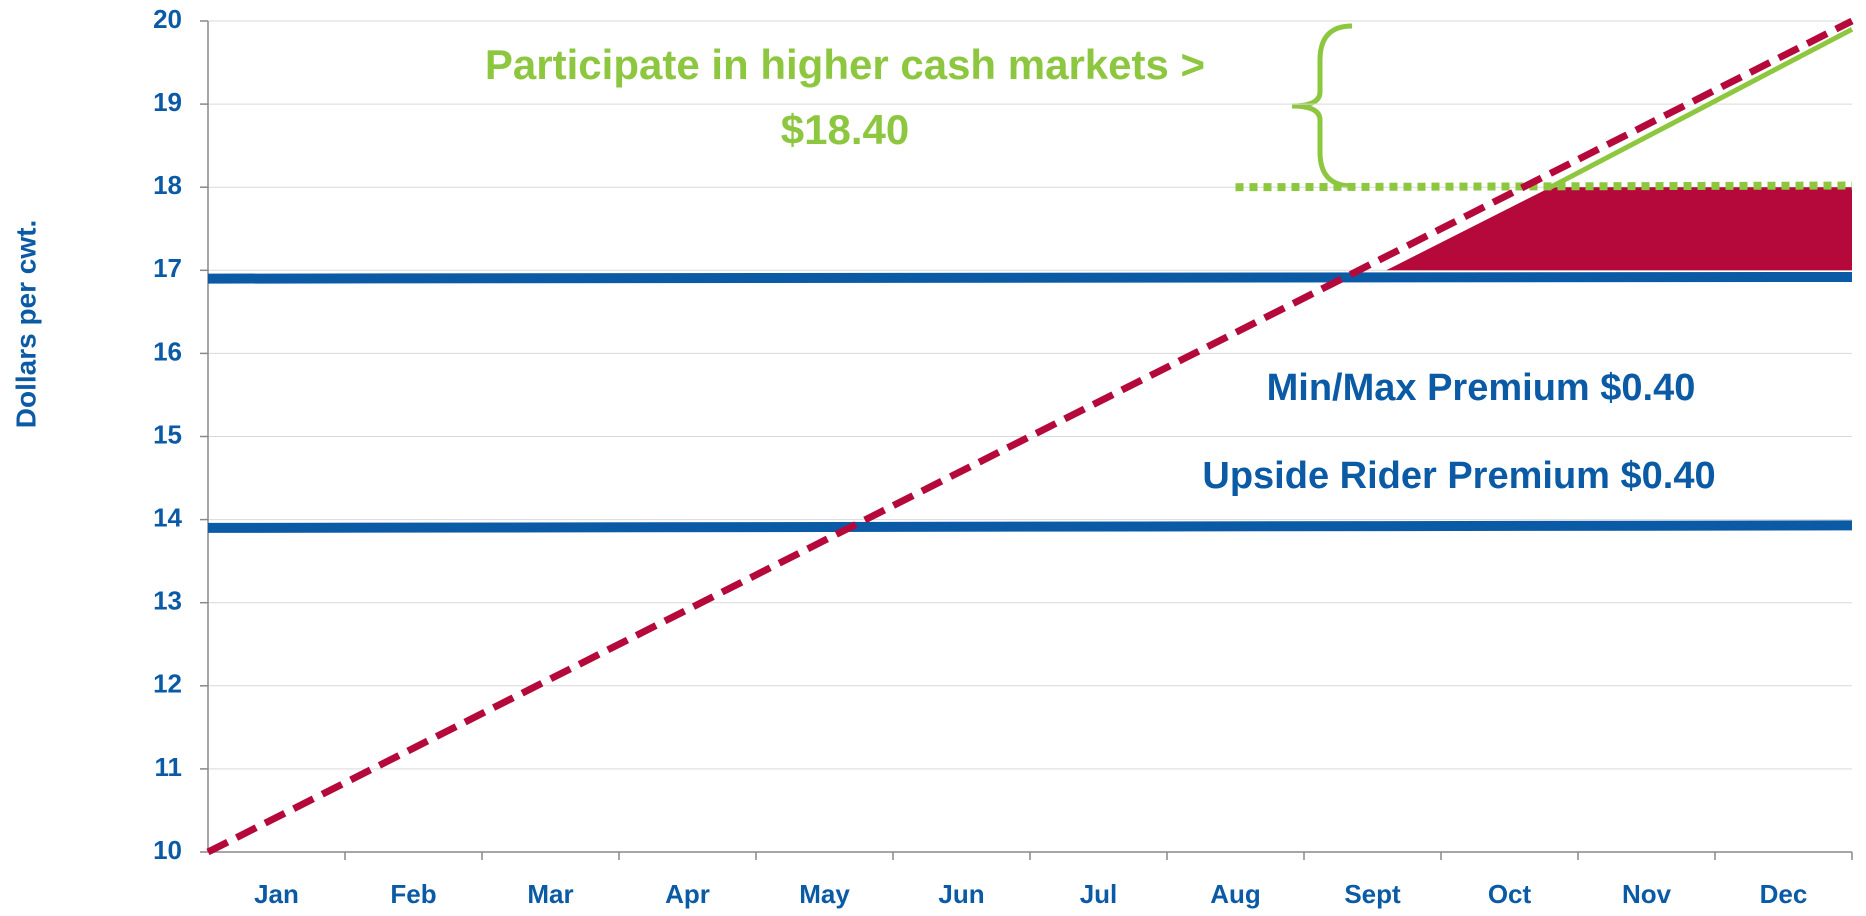  What do you see at coordinates (167, 850) in the screenshot?
I see `y-tick-label: 10` at bounding box center [167, 850].